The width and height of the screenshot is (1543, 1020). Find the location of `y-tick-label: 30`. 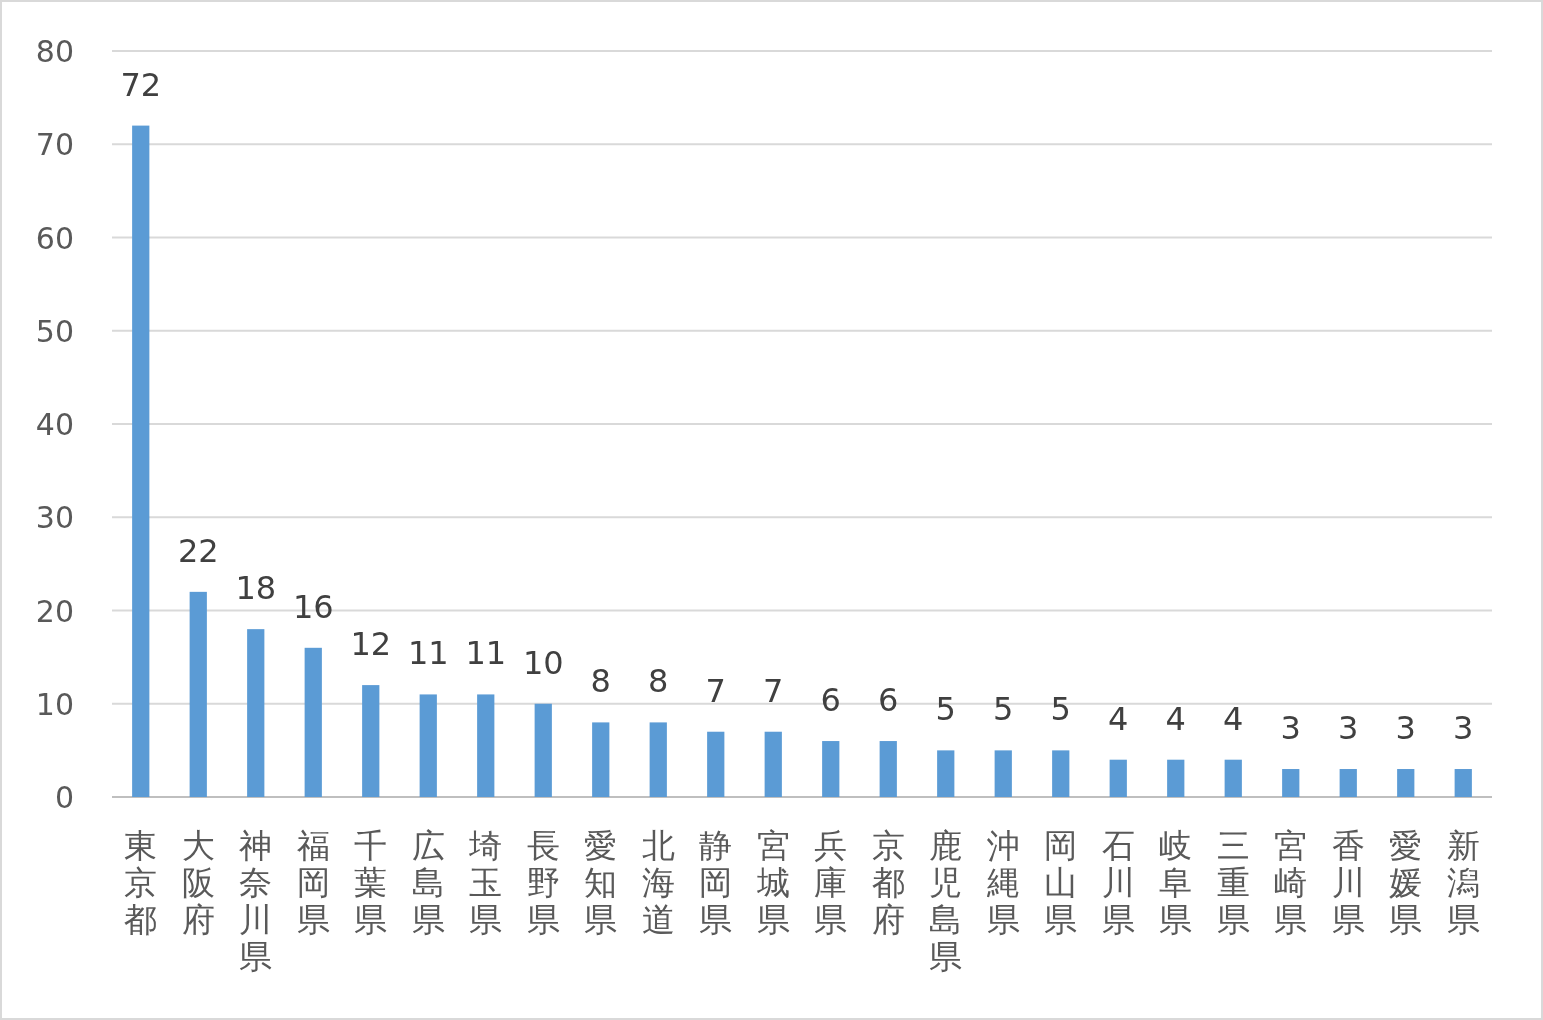

y-tick-label: 30 is located at coordinates (54, 518).